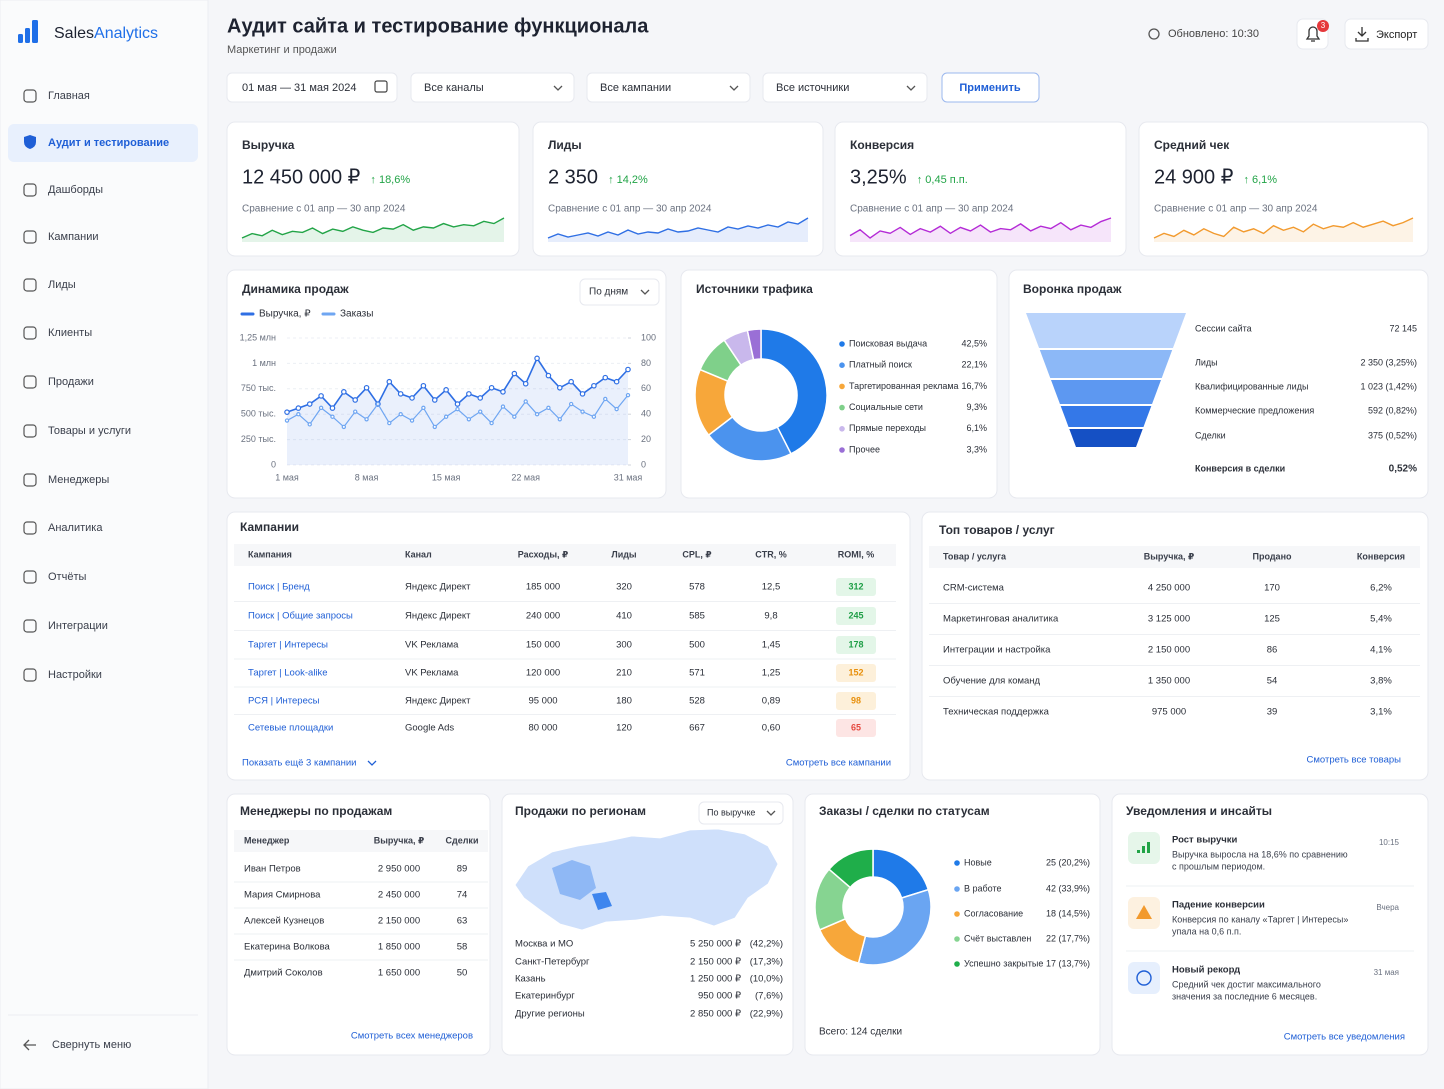 Image resolution: width=1444 pixels, height=1089 pixels. Describe the element at coordinates (678, 230) in the screenshot. I see `sparkline-area` at that location.